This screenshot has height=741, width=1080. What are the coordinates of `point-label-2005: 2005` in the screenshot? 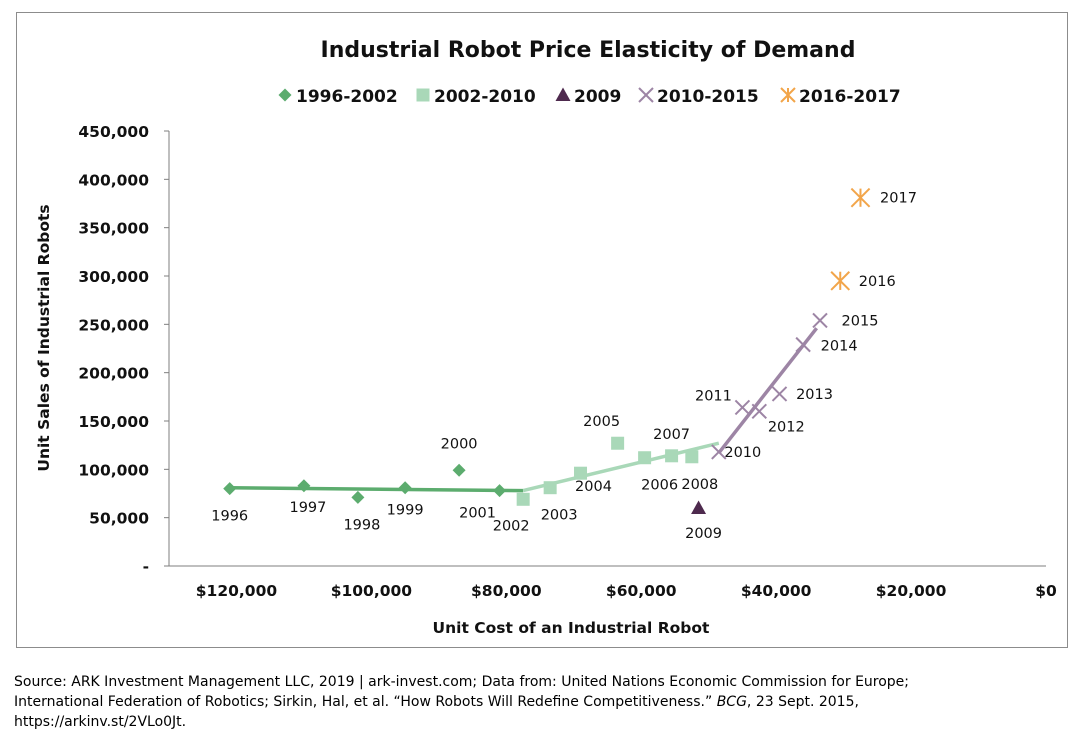 It's located at (601, 422).